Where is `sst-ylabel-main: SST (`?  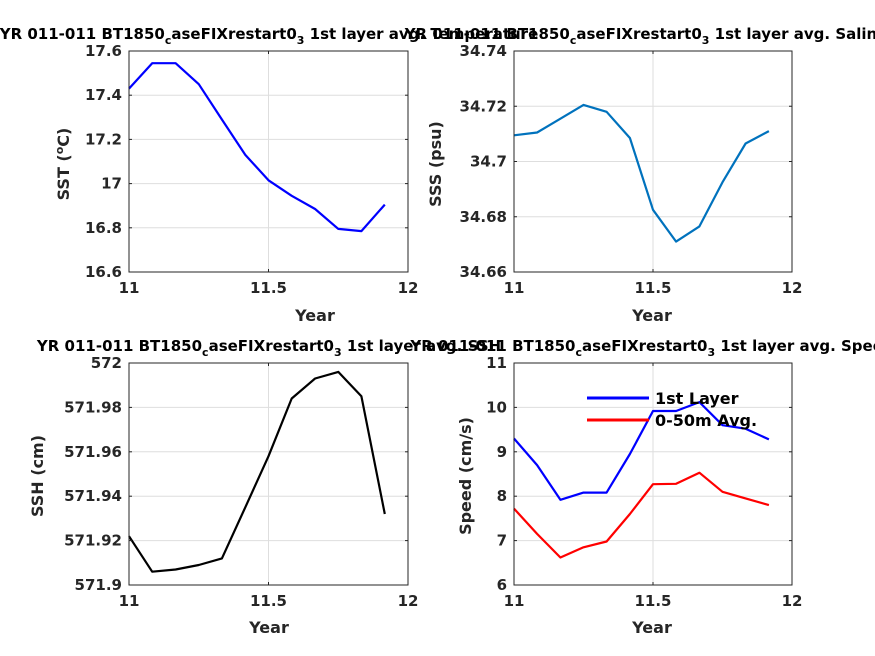
sst-ylabel-main: SST ( is located at coordinates (63, 177).